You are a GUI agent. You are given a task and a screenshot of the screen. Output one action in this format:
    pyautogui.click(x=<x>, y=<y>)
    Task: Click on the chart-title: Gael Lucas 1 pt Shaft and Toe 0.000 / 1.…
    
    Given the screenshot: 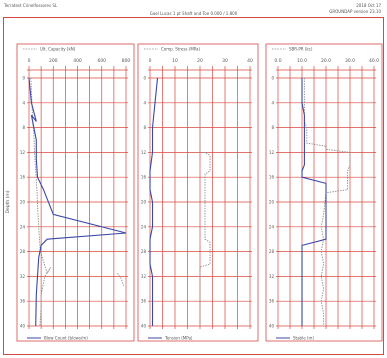 What is the action you would take?
    pyautogui.click(x=193, y=13)
    